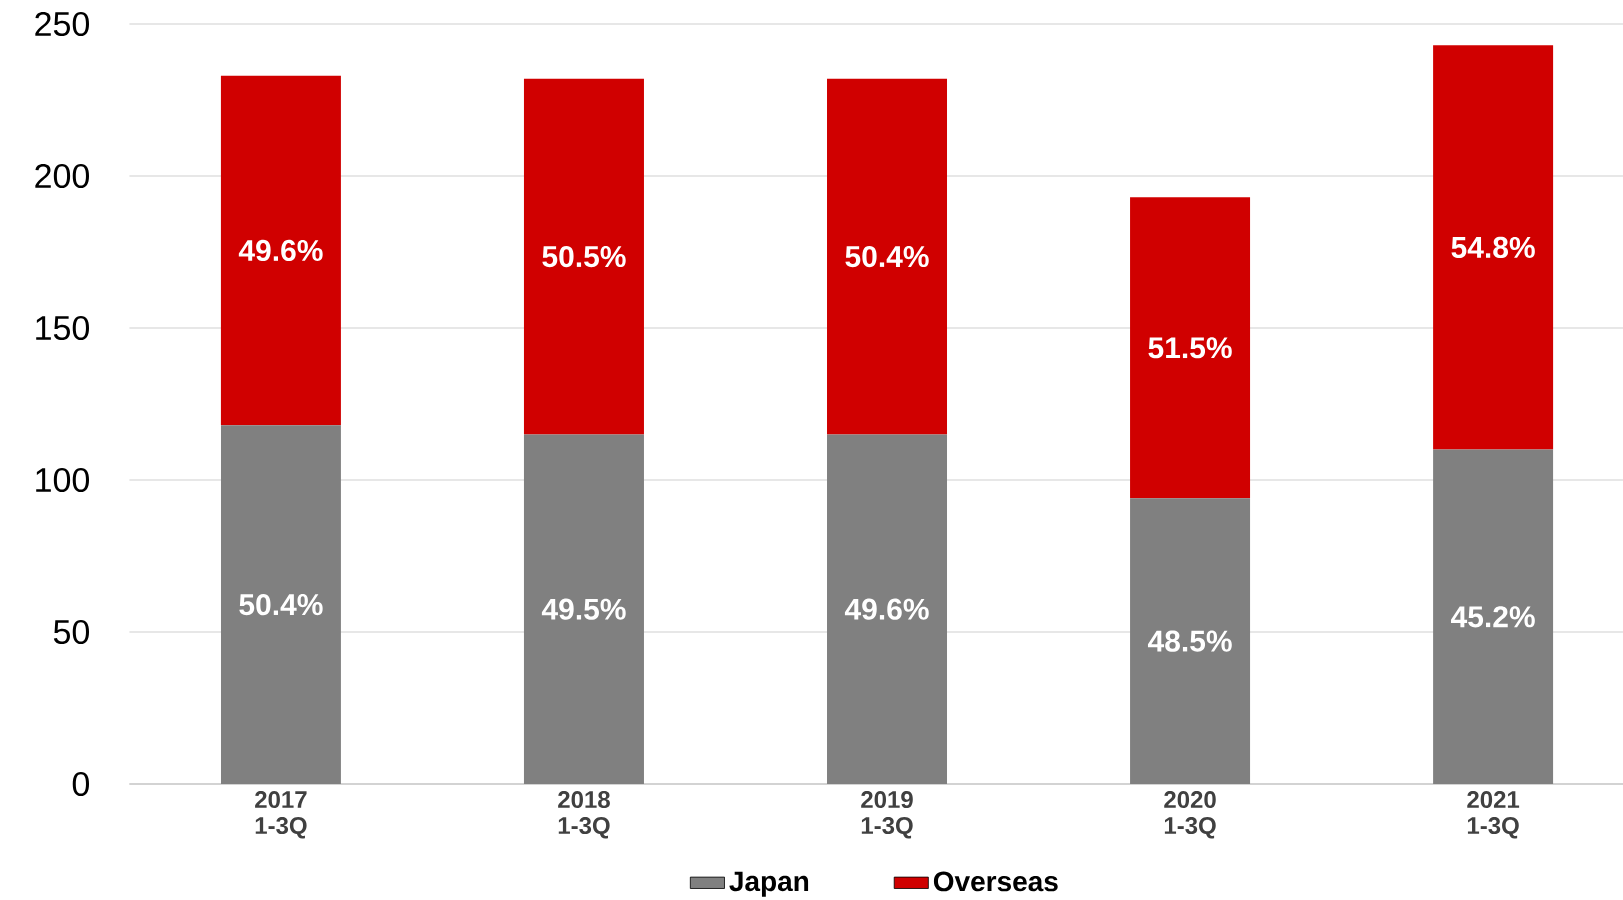 This screenshot has height=900, width=1623. What do you see at coordinates (1493, 815) in the screenshot?
I see `x-tick-label: 2021 1-3Q` at bounding box center [1493, 815].